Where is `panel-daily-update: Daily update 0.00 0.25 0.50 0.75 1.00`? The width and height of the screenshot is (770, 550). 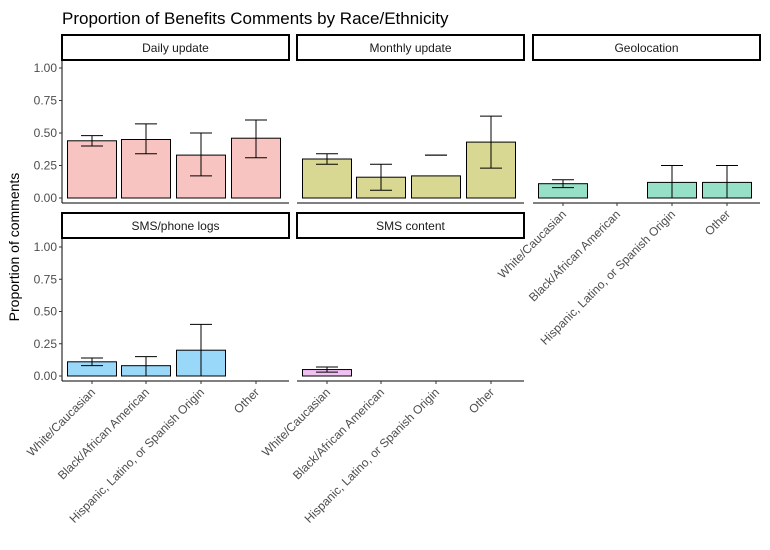
panel-daily-update: Daily update 0.00 0.25 0.50 0.75 1.00 is located at coordinates (162, 119).